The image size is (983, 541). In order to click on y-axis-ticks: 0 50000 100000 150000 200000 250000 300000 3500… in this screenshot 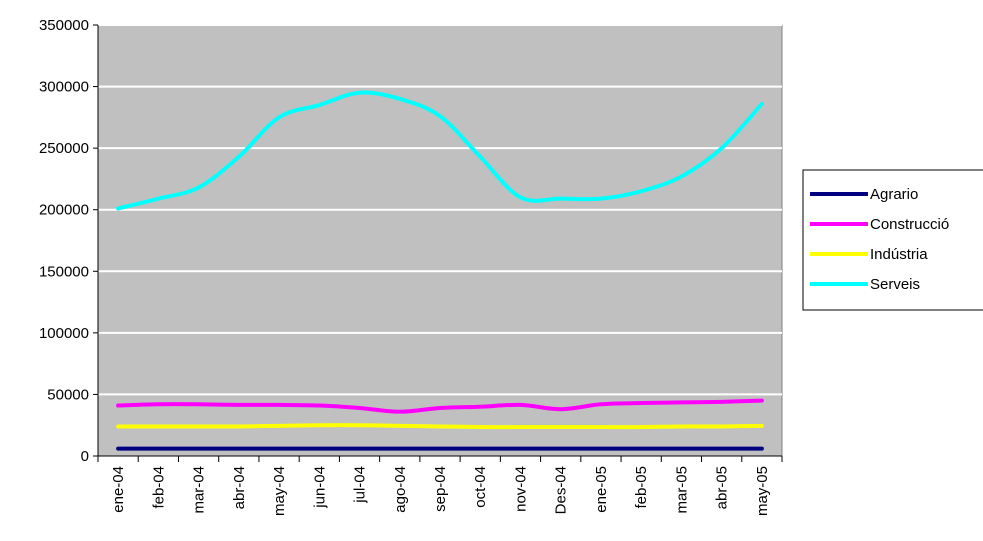, I will do `click(68, 241)`.